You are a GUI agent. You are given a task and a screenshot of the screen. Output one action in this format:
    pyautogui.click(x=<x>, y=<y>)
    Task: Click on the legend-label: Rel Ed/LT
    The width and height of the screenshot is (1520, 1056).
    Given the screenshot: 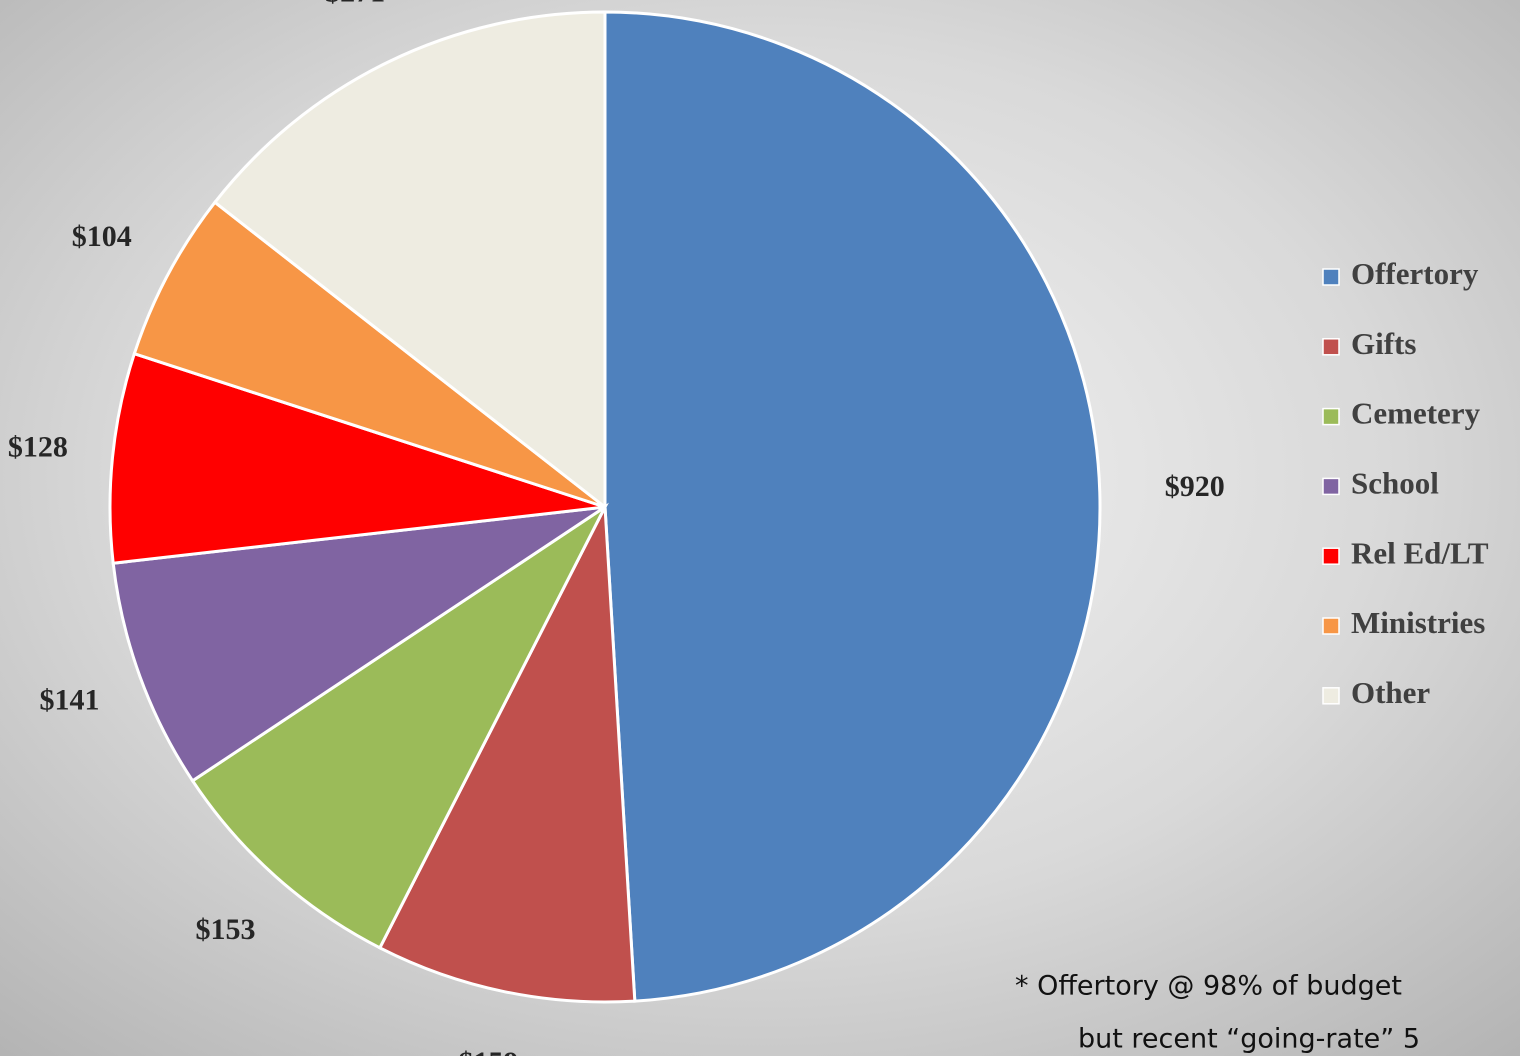 What is the action you would take?
    pyautogui.click(x=1420, y=552)
    